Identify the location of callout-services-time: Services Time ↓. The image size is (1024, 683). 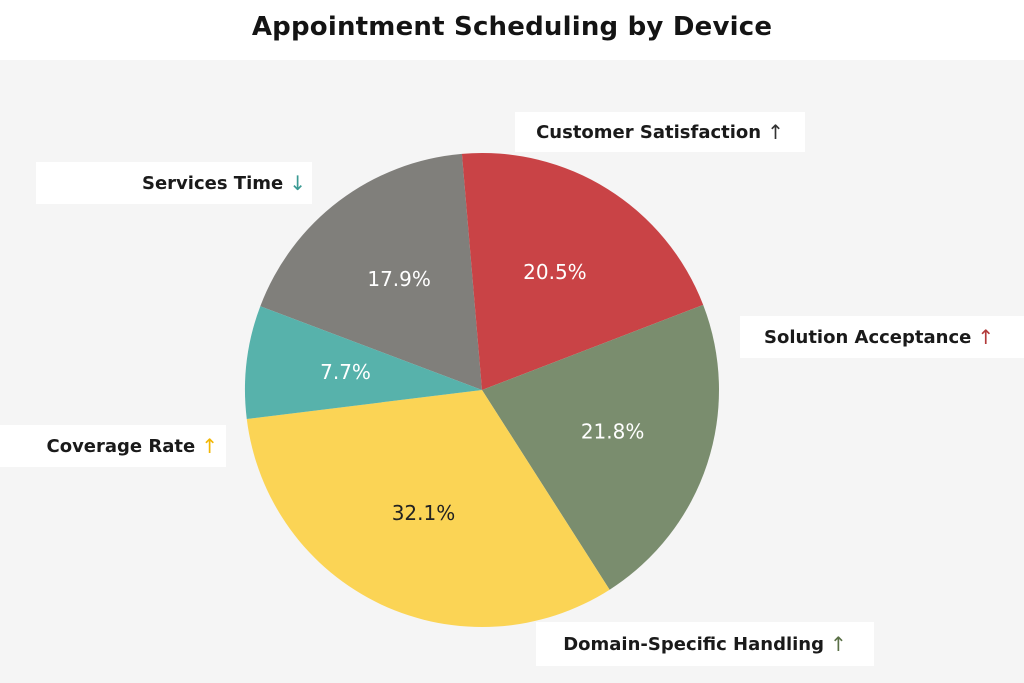
(174, 183).